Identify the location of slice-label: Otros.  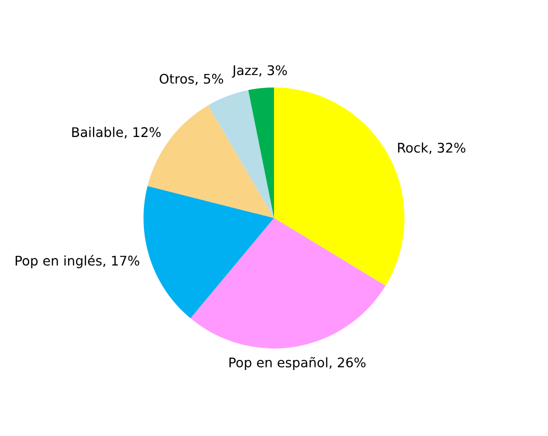
(177, 79).